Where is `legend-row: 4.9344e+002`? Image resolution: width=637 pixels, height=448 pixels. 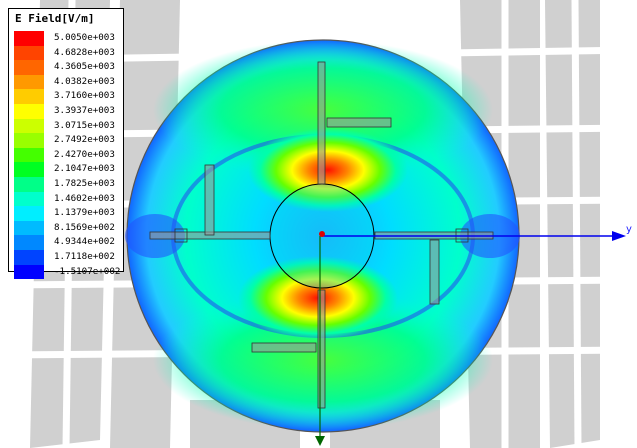
legend-row: 4.9344e+002 is located at coordinates (68, 242).